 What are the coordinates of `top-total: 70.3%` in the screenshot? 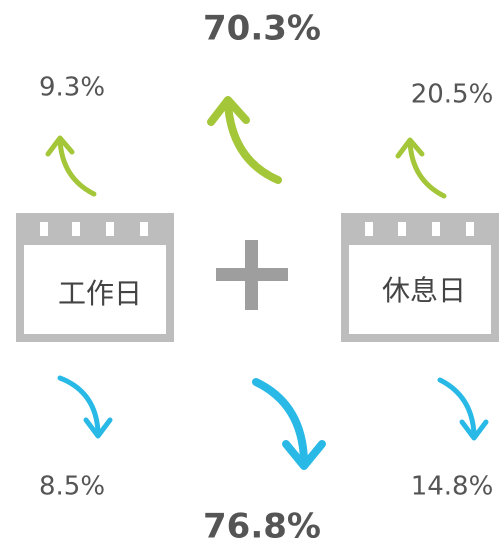 It's located at (262, 29).